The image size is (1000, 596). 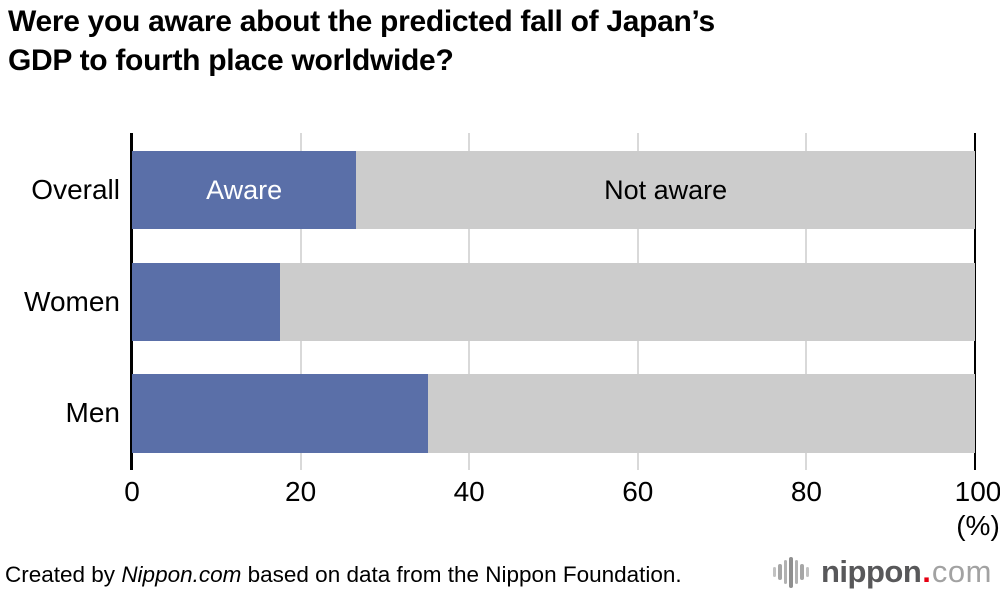 I want to click on nippon-logo-soundwave-icon, so click(x=792, y=572).